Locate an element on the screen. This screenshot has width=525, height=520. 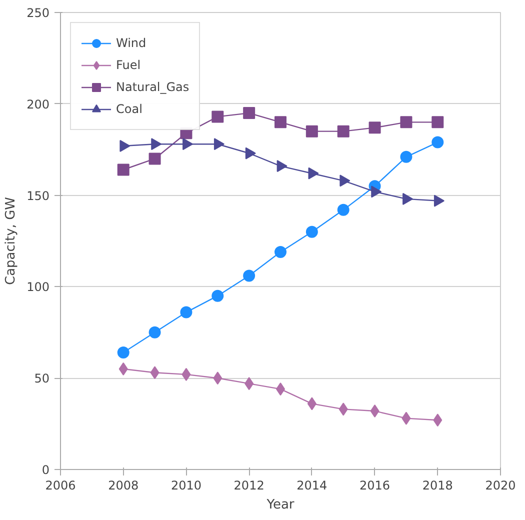
x-tick-label: 2012 is located at coordinates (249, 485).